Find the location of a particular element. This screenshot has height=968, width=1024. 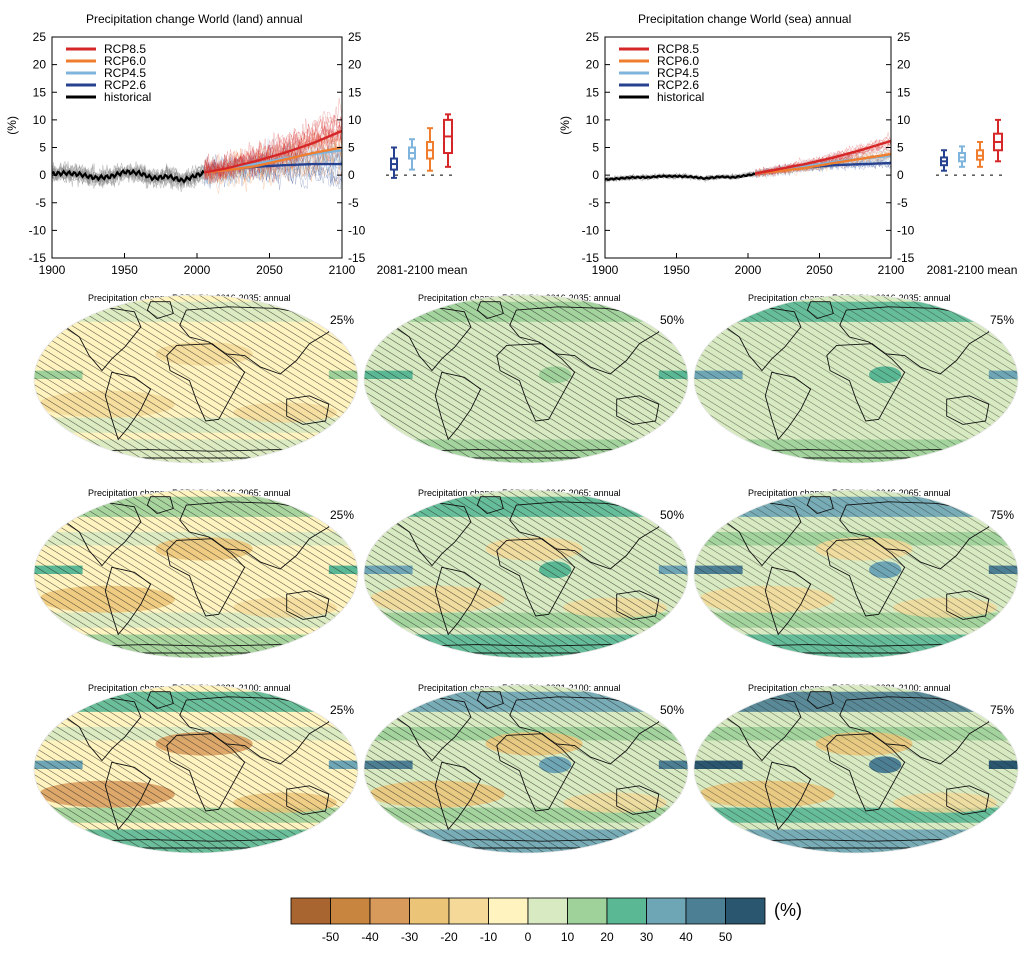

sea-xtick-label: 1900 is located at coordinates (605, 270).